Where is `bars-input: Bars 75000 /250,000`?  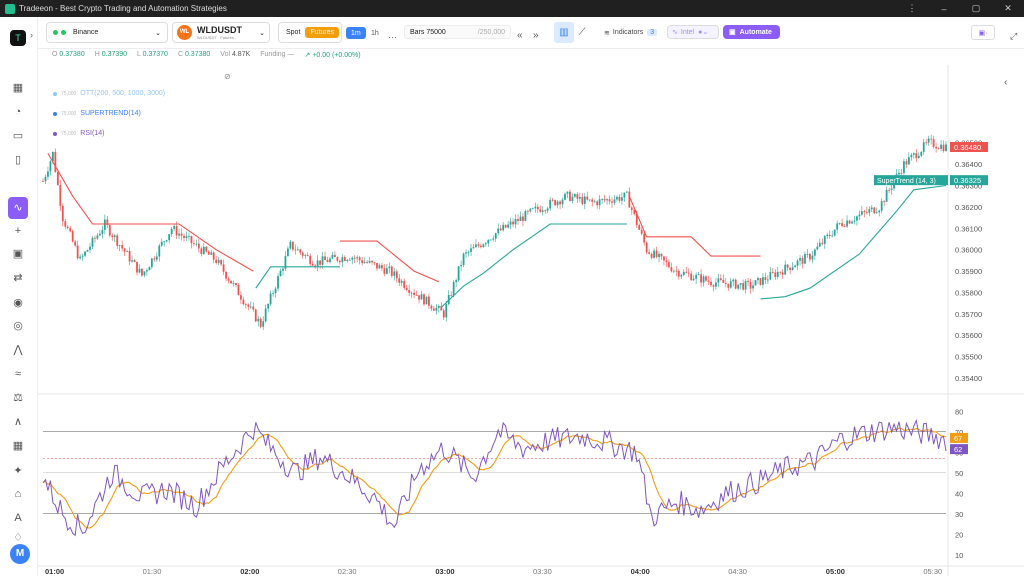
bars-input: Bars 75000 /250,000 is located at coordinates (457, 32).